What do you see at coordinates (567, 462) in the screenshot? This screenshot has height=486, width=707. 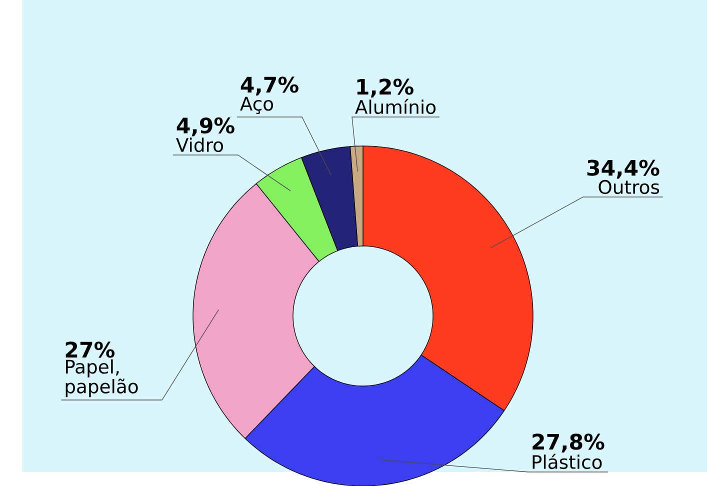 I see `slice-label: Plástico` at bounding box center [567, 462].